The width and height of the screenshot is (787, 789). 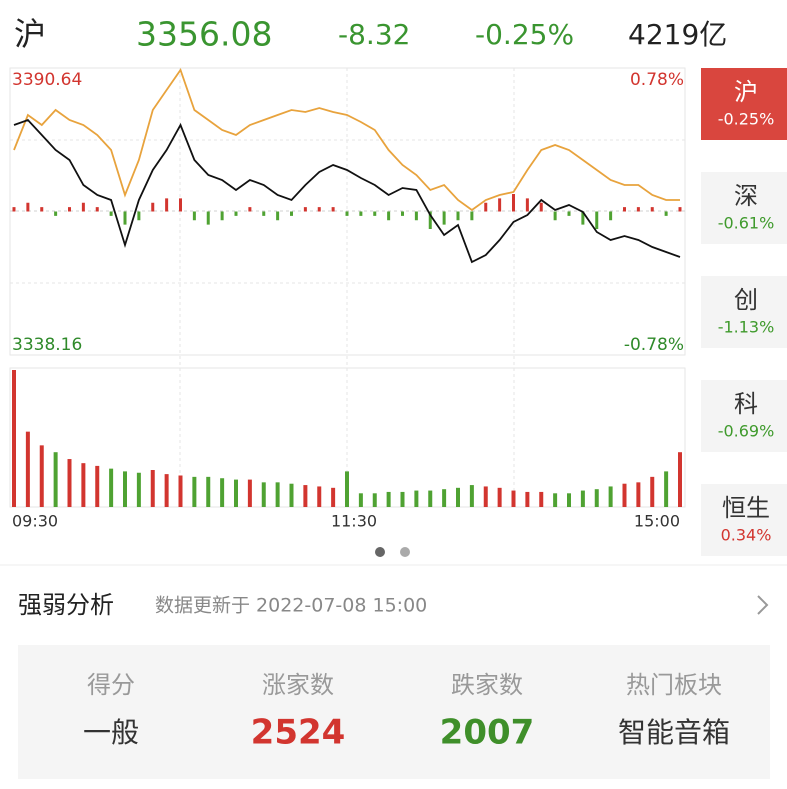 What do you see at coordinates (111, 685) in the screenshot?
I see `stat-label: 得分` at bounding box center [111, 685].